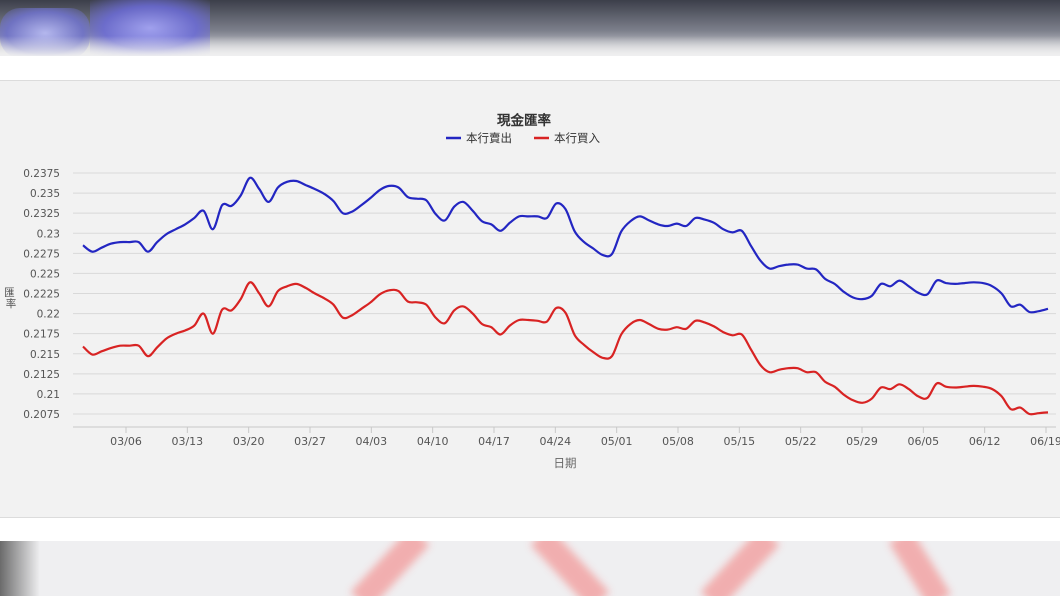 This screenshot has height=596, width=1060. I want to click on y-tick-label: 0.2075, so click(41, 415).